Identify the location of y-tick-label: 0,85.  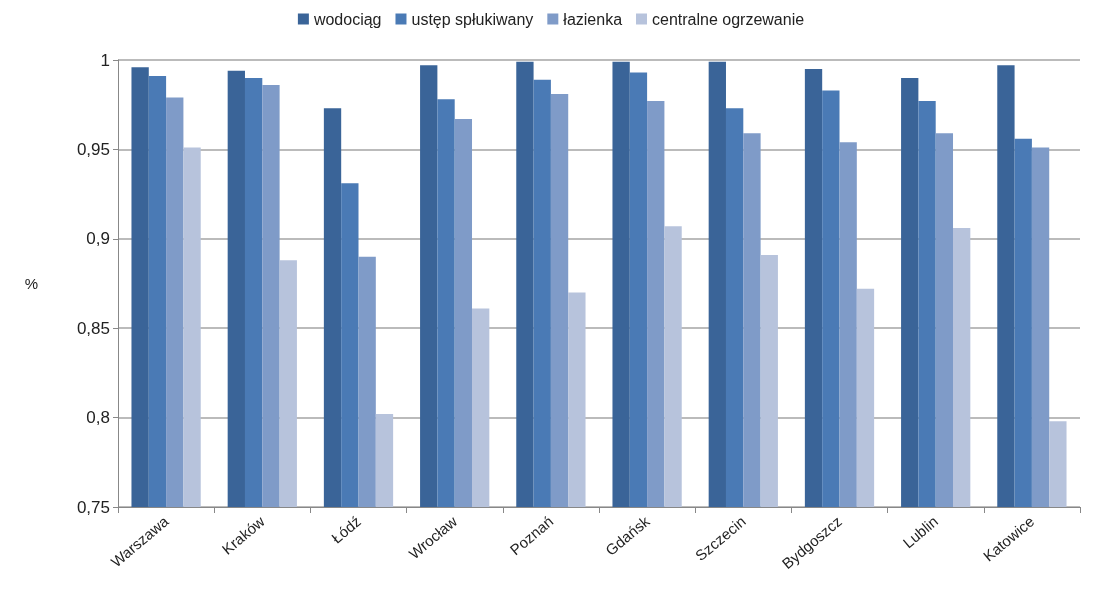
(93, 328).